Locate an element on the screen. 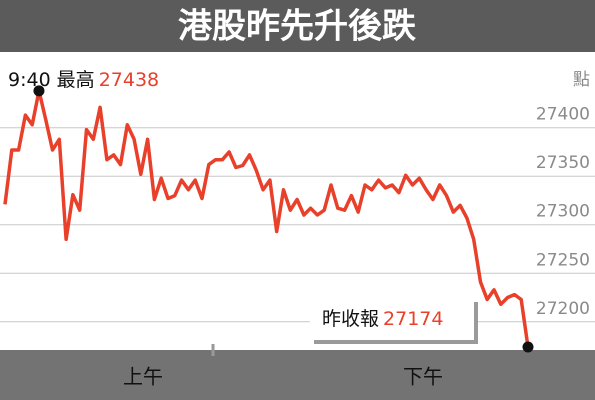 This screenshot has height=400, width=595. chart-title: 港股昨先升後跌 is located at coordinates (297, 27).